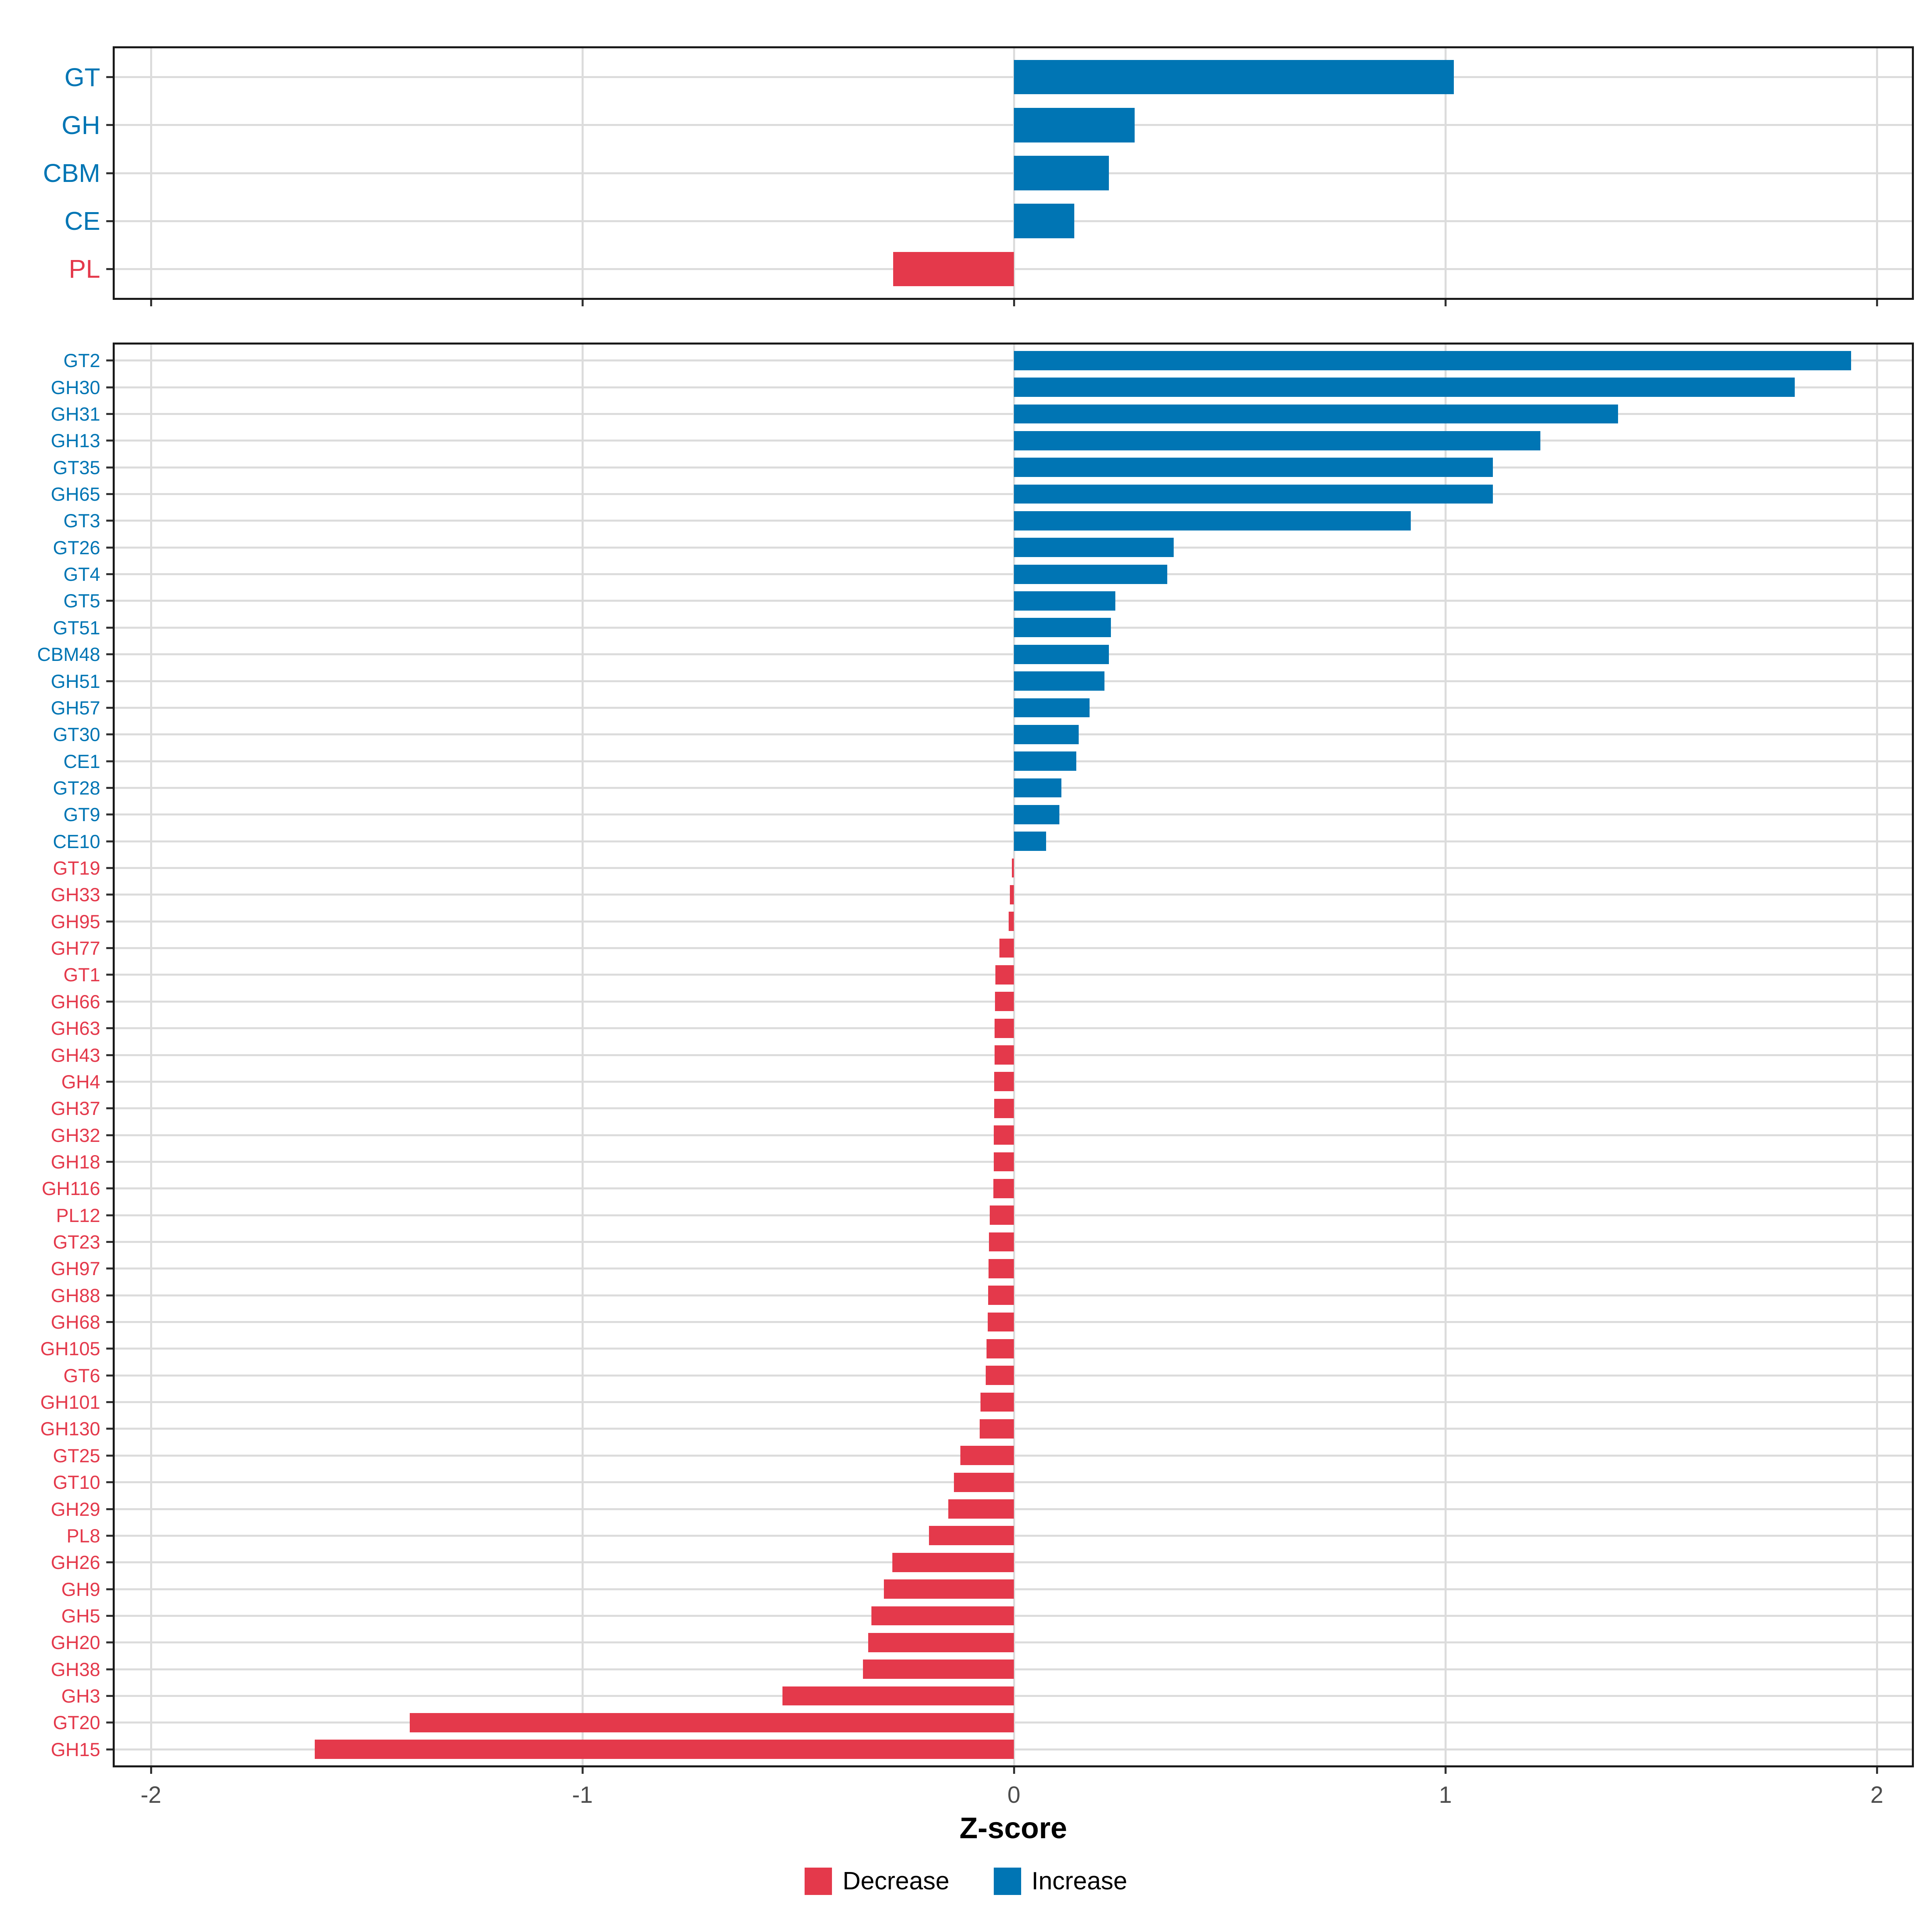 The height and width of the screenshot is (1932, 1932). Describe the element at coordinates (81, 125) in the screenshot. I see `y-label-GH: GH` at that location.